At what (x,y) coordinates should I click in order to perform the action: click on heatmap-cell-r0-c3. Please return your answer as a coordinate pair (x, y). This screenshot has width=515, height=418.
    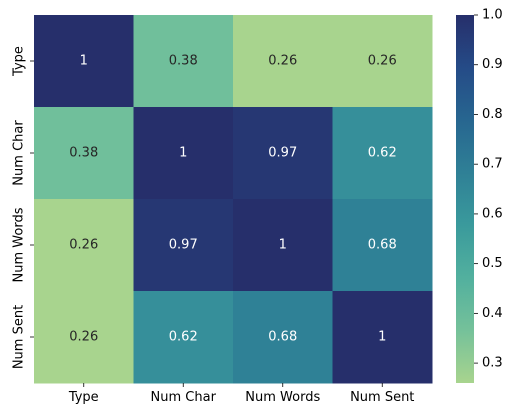
    Looking at the image, I should click on (382, 61).